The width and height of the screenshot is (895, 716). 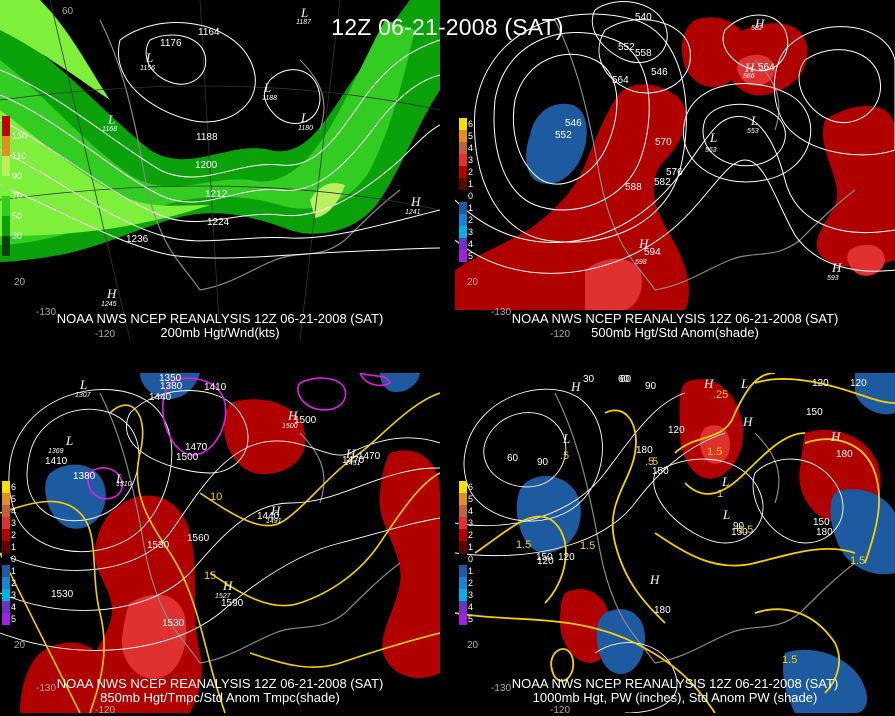 I want to click on contour-label: 594, so click(x=652, y=252).